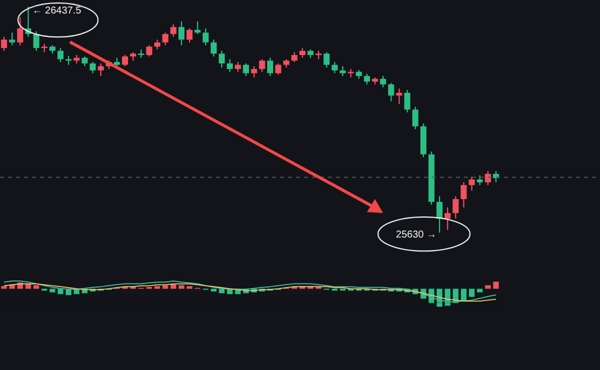  I want to click on annotation: ← 26437.5, so click(57, 11).